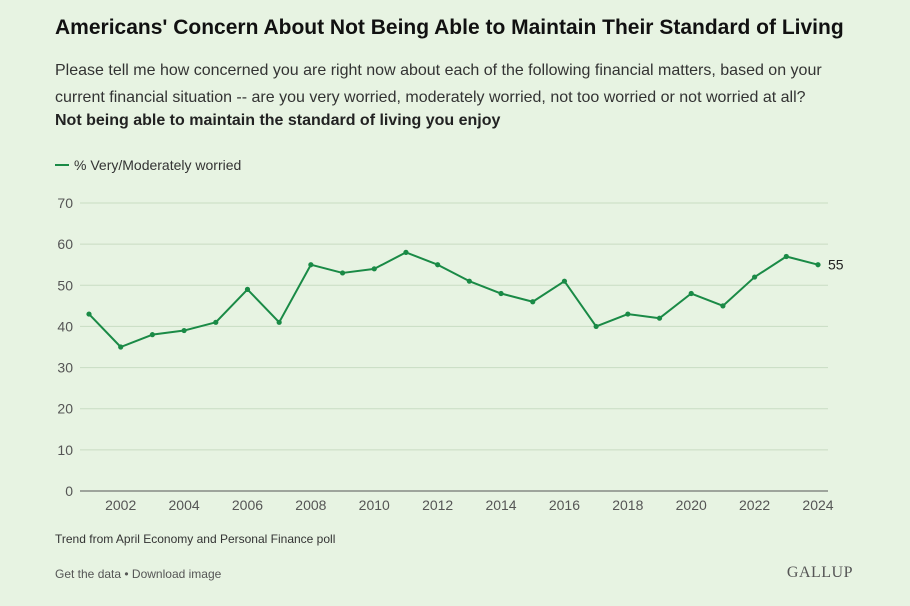 The width and height of the screenshot is (910, 606). What do you see at coordinates (437, 505) in the screenshot?
I see `x-tick-label: 2012` at bounding box center [437, 505].